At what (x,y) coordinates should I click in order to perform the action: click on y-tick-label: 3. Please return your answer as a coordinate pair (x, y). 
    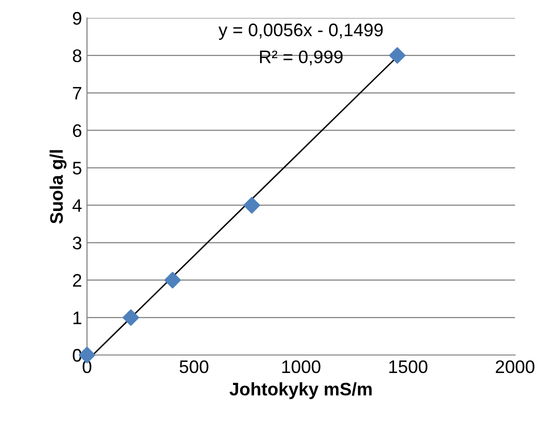
    Looking at the image, I should click on (77, 243).